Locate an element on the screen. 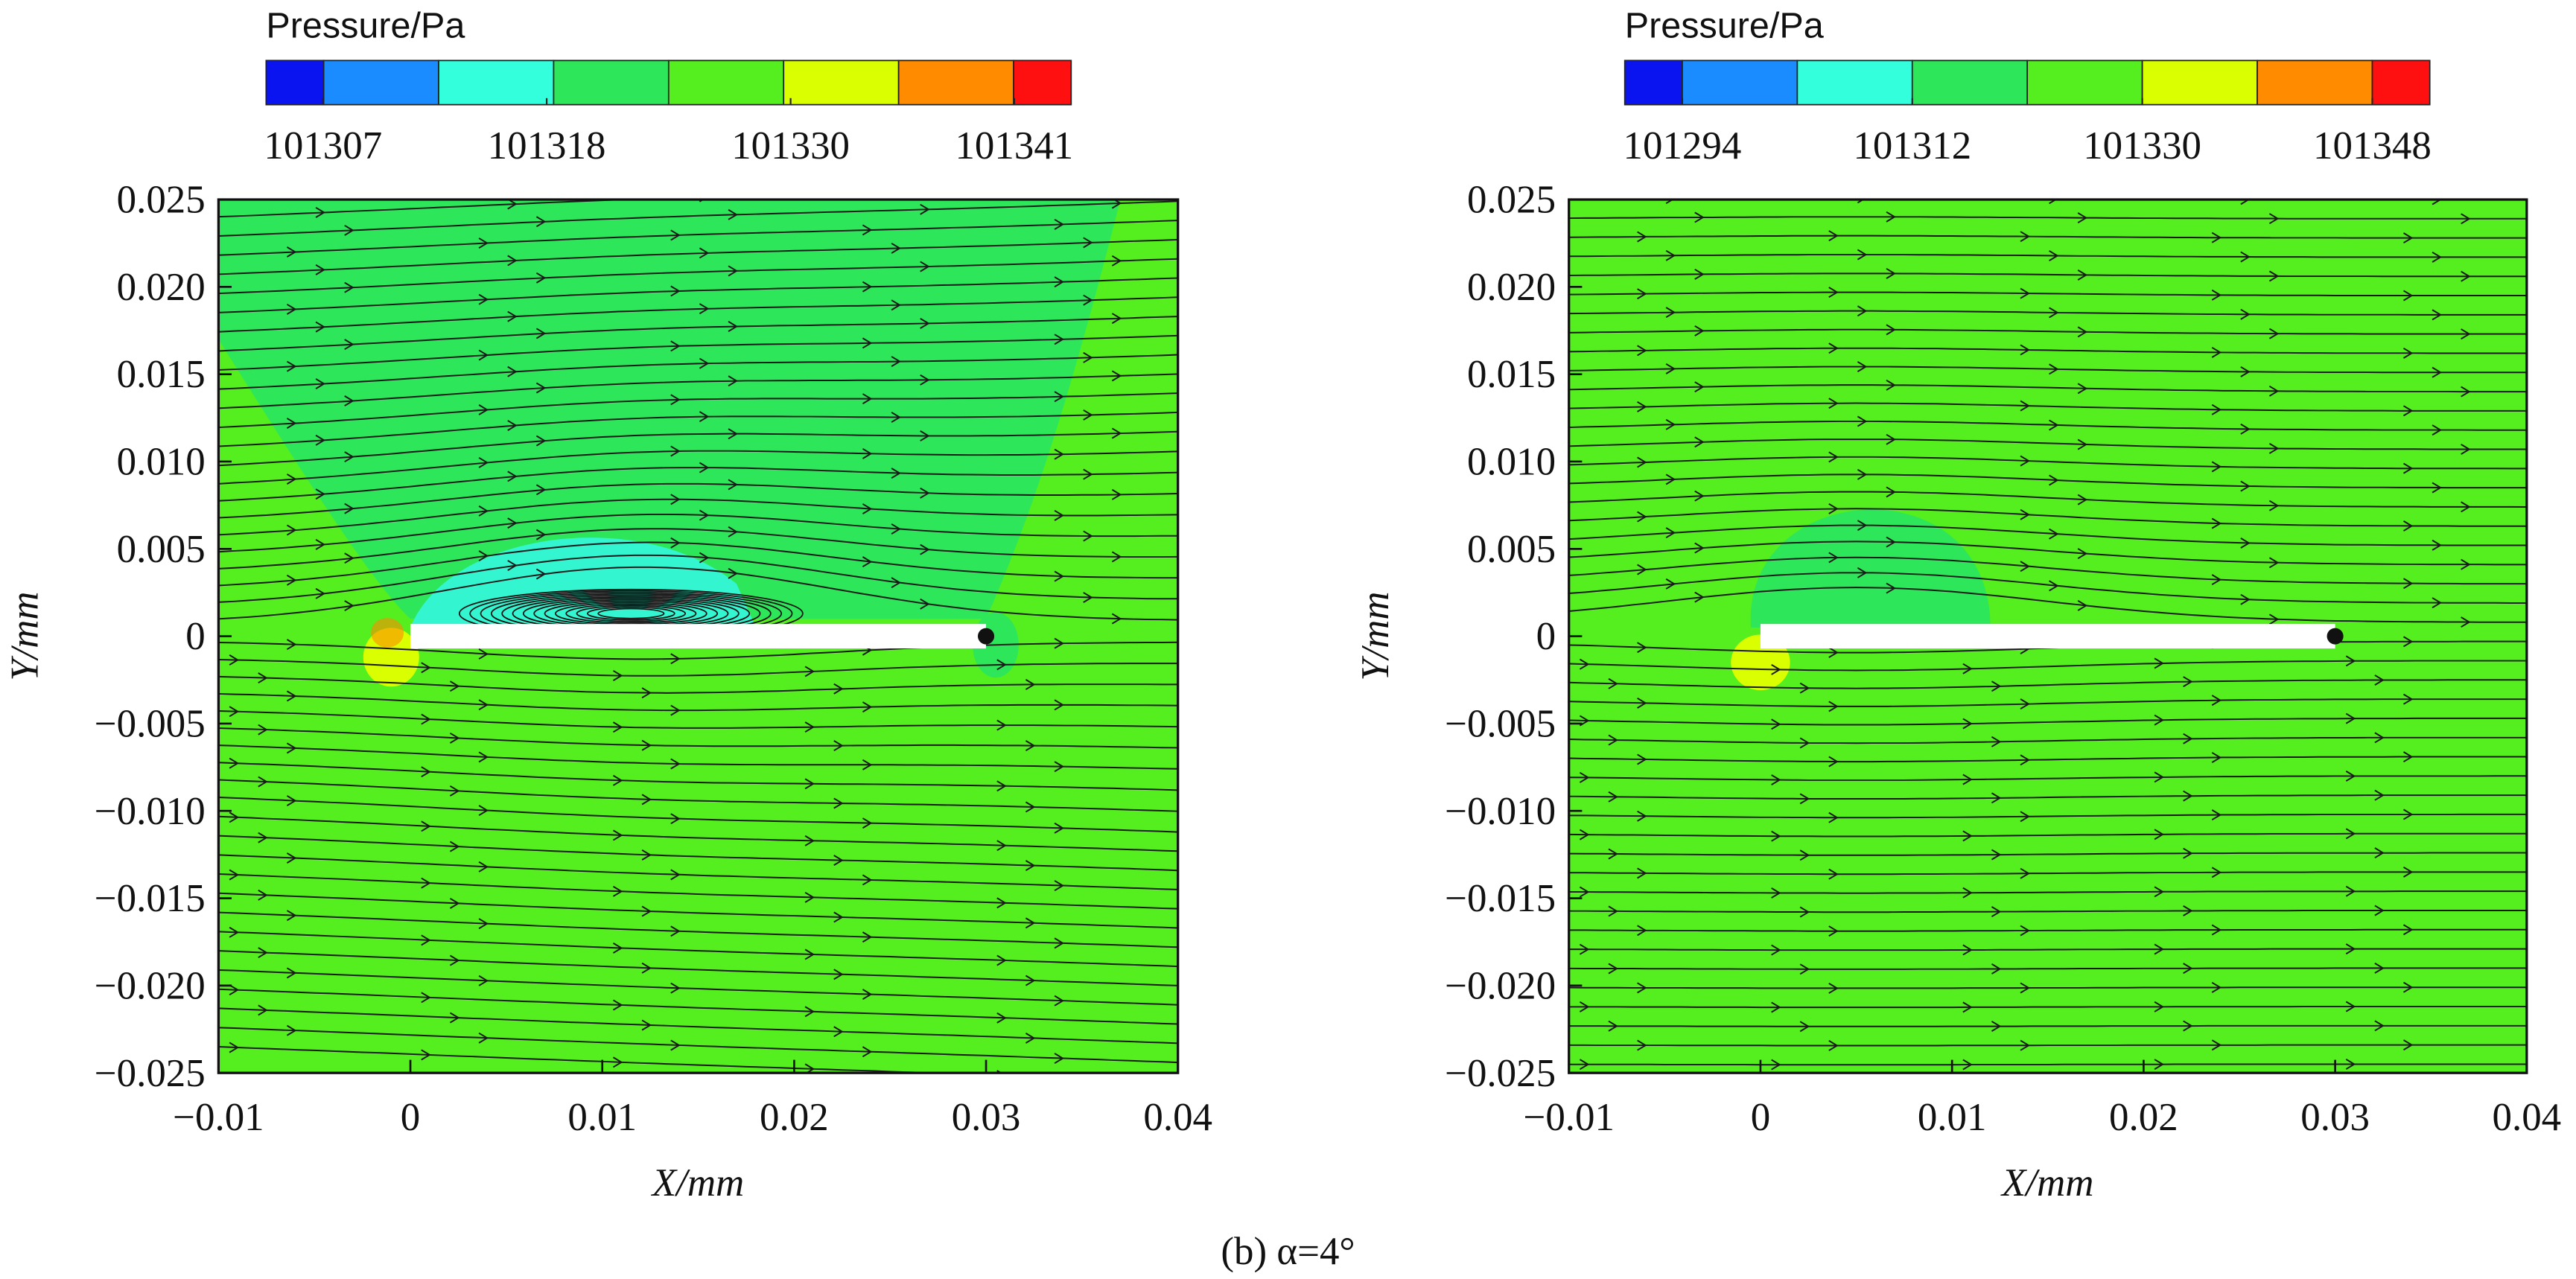 Image resolution: width=2576 pixels, height=1279 pixels. y-tick-label: −0.005 is located at coordinates (1500, 724).